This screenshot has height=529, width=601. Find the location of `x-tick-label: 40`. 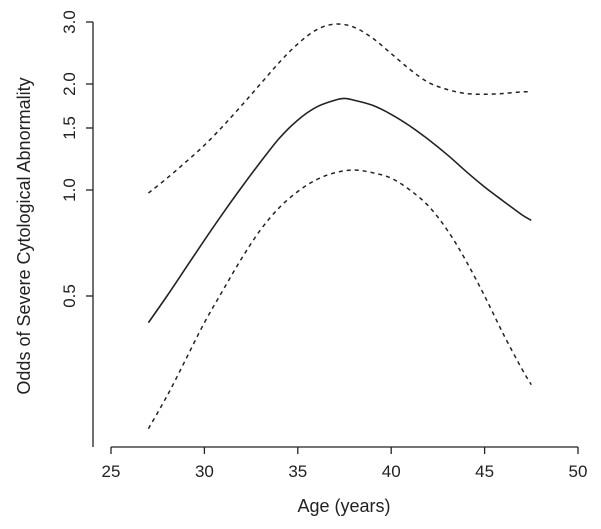

x-tick-label: 40 is located at coordinates (391, 471).